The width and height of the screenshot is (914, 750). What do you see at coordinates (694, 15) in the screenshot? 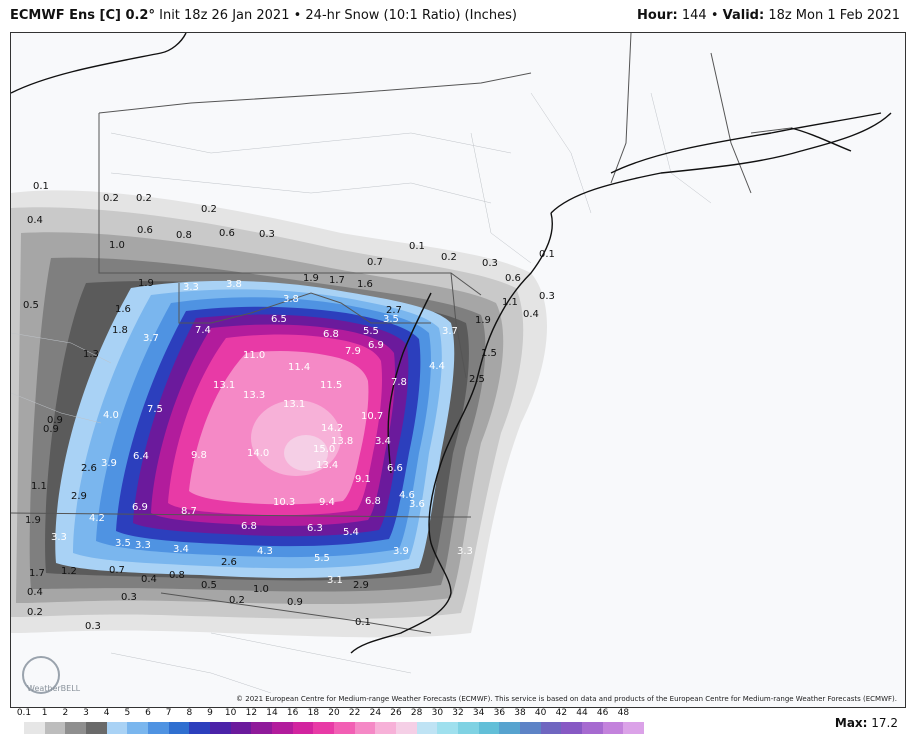
I see `hour-value: 144` at bounding box center [694, 15].